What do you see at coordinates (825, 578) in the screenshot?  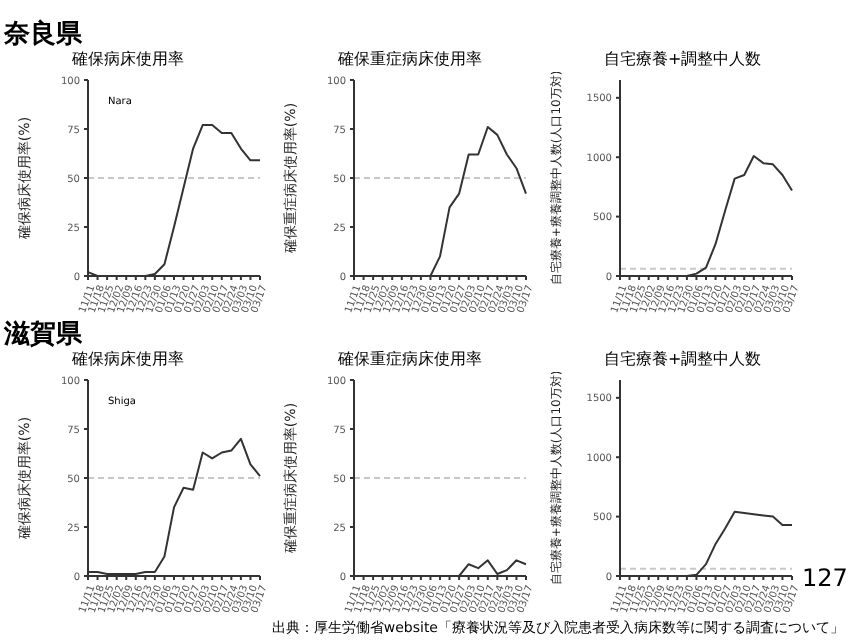 I see `text: 127` at bounding box center [825, 578].